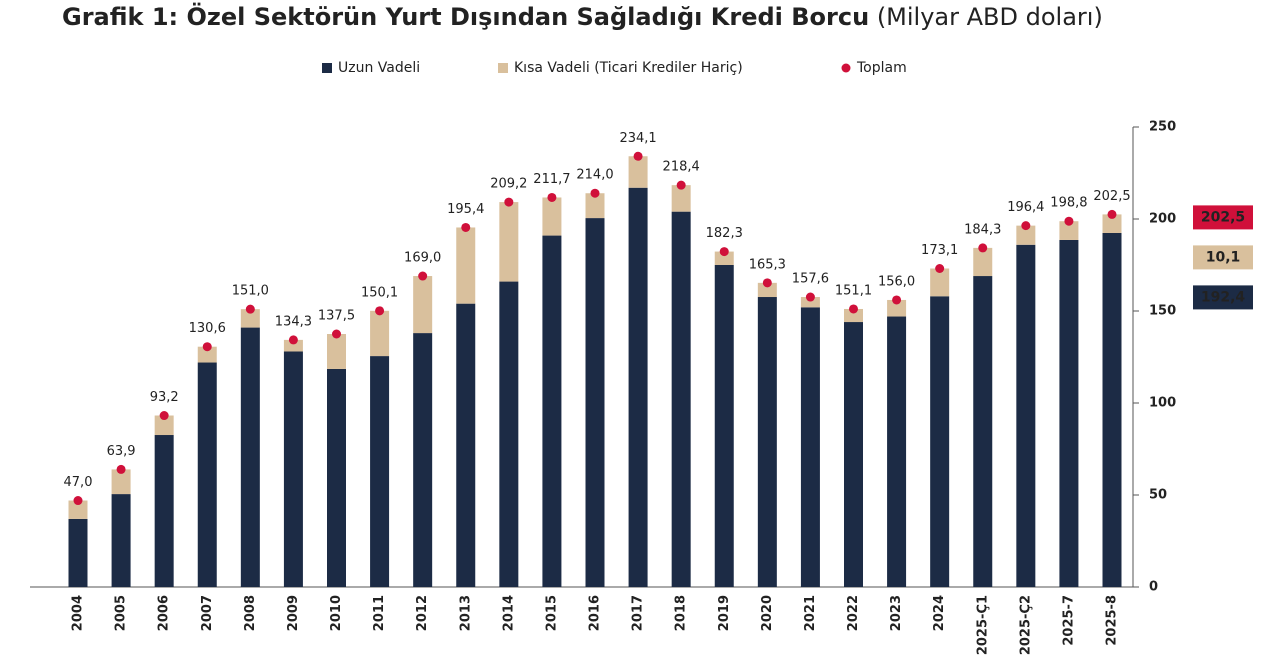 This screenshot has height=670, width=1280. I want to click on x-tick-label: 2019, so click(724, 613).